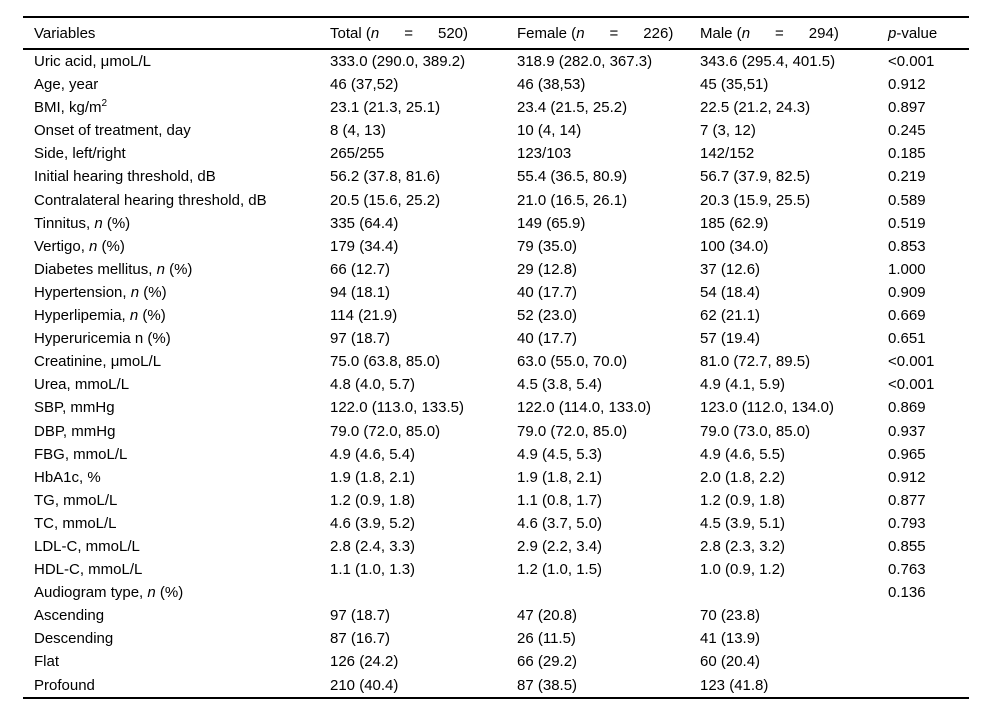 The height and width of the screenshot is (714, 1000). Describe the element at coordinates (373, 385) in the screenshot. I see `cell-total: 4.8 (4.0, 5.7)` at that location.